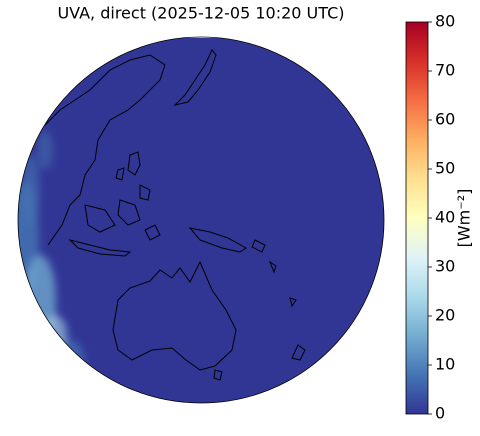  What do you see at coordinates (445, 217) in the screenshot?
I see `colorbar-tick-label: 40` at bounding box center [445, 217].